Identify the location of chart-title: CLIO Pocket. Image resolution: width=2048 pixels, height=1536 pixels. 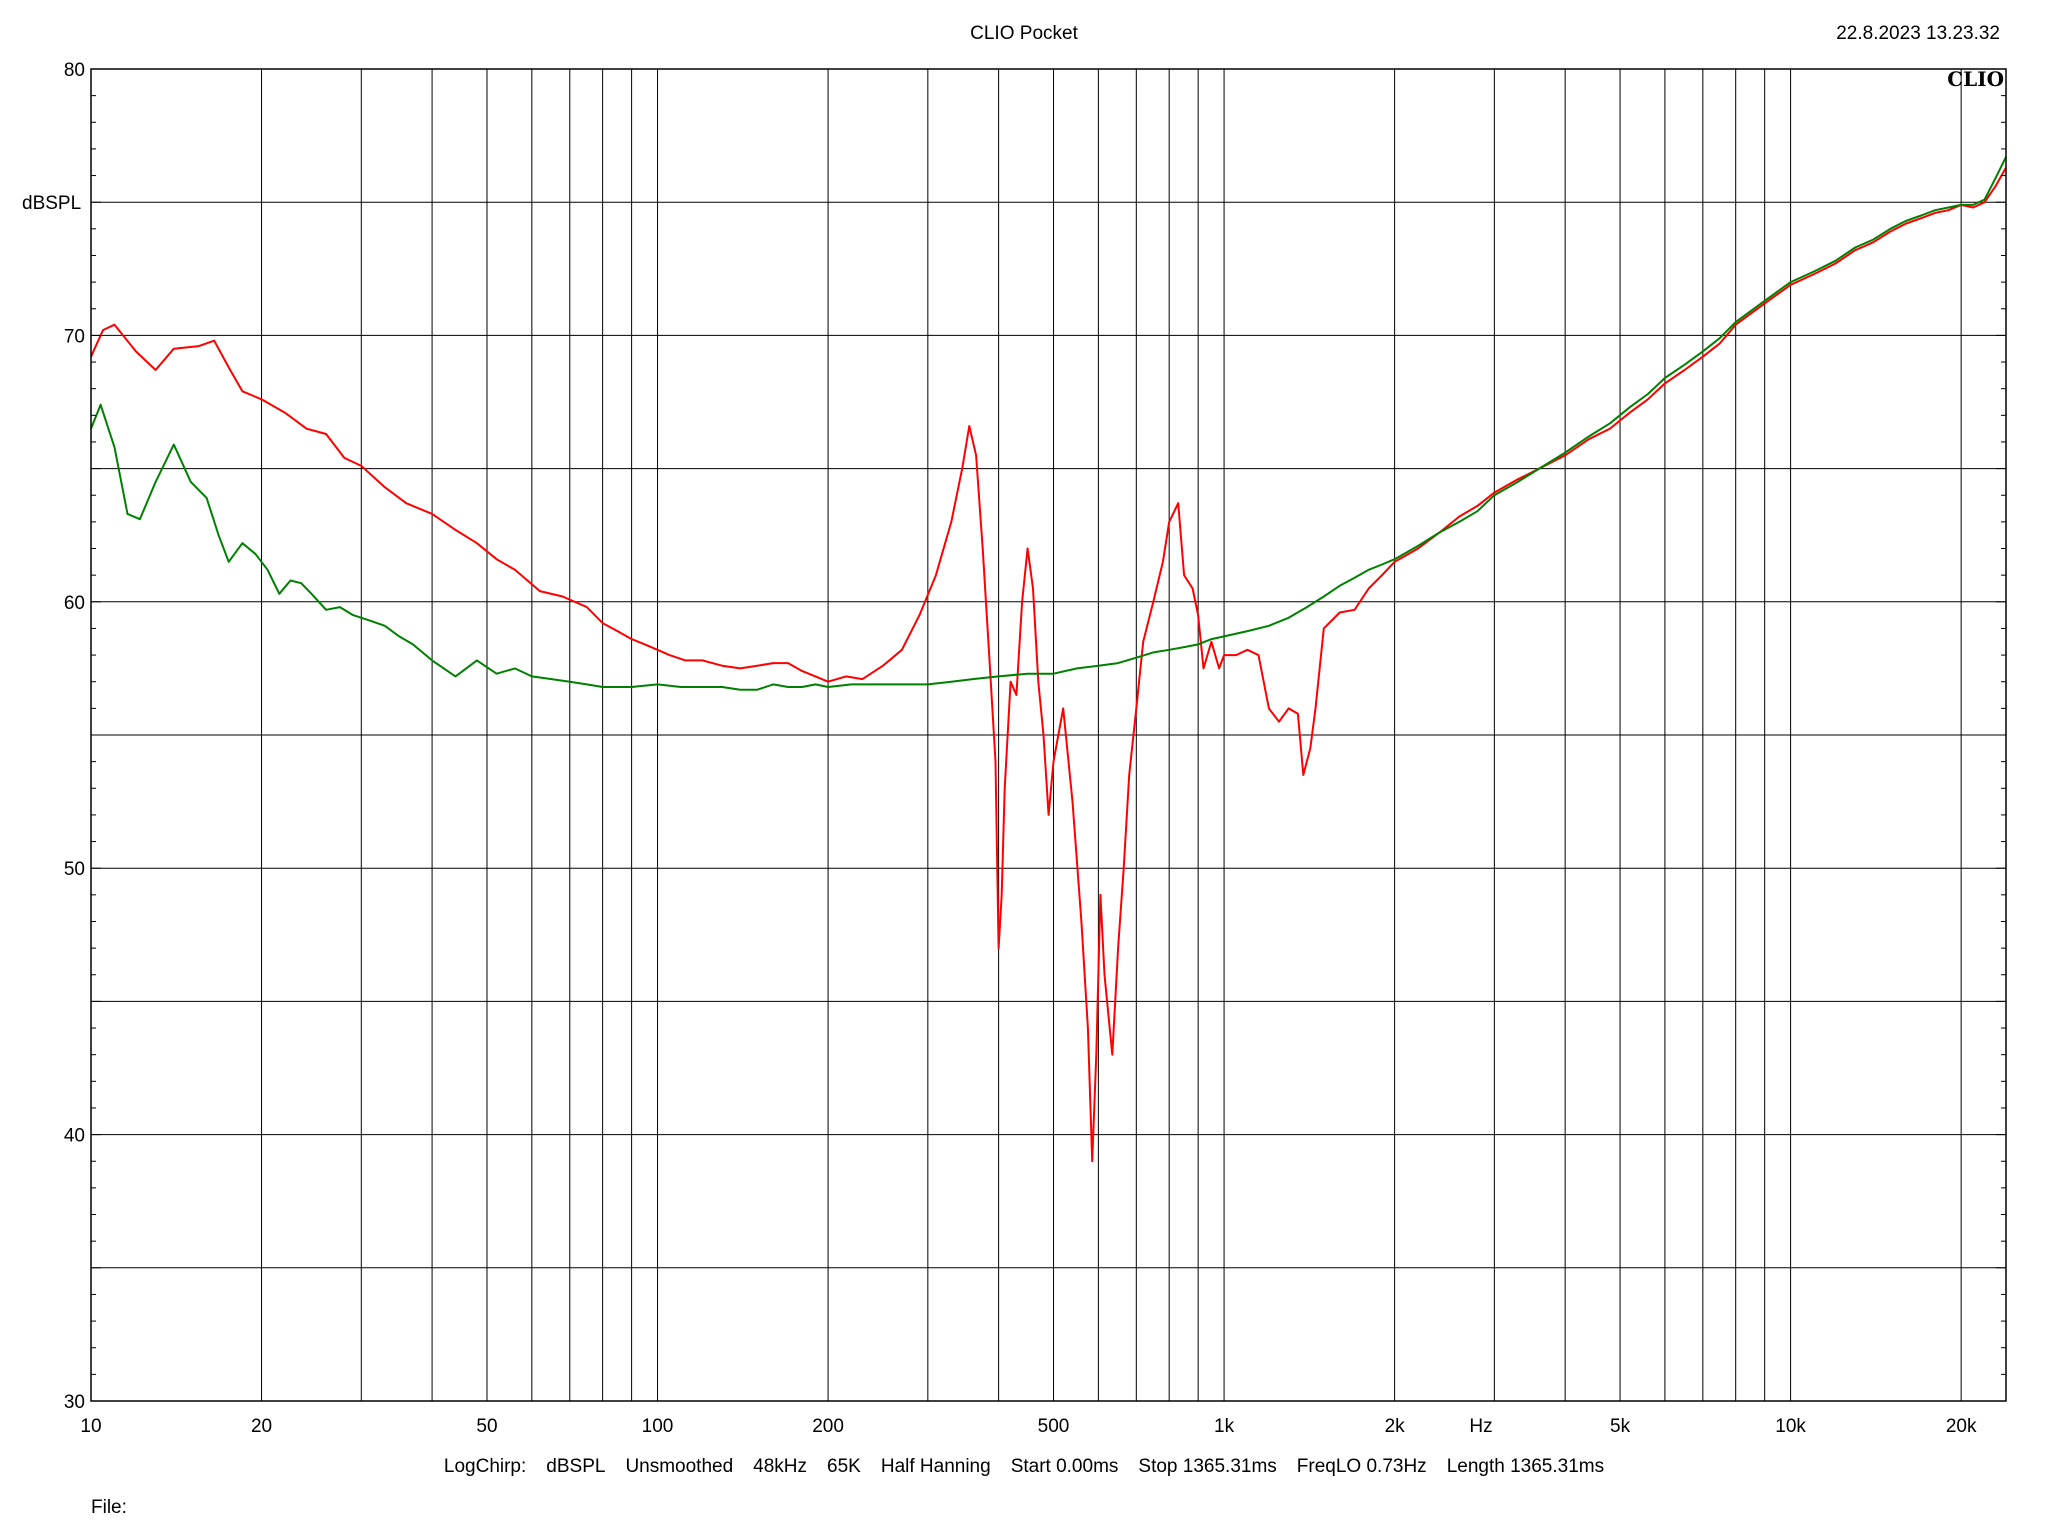
(1024, 33).